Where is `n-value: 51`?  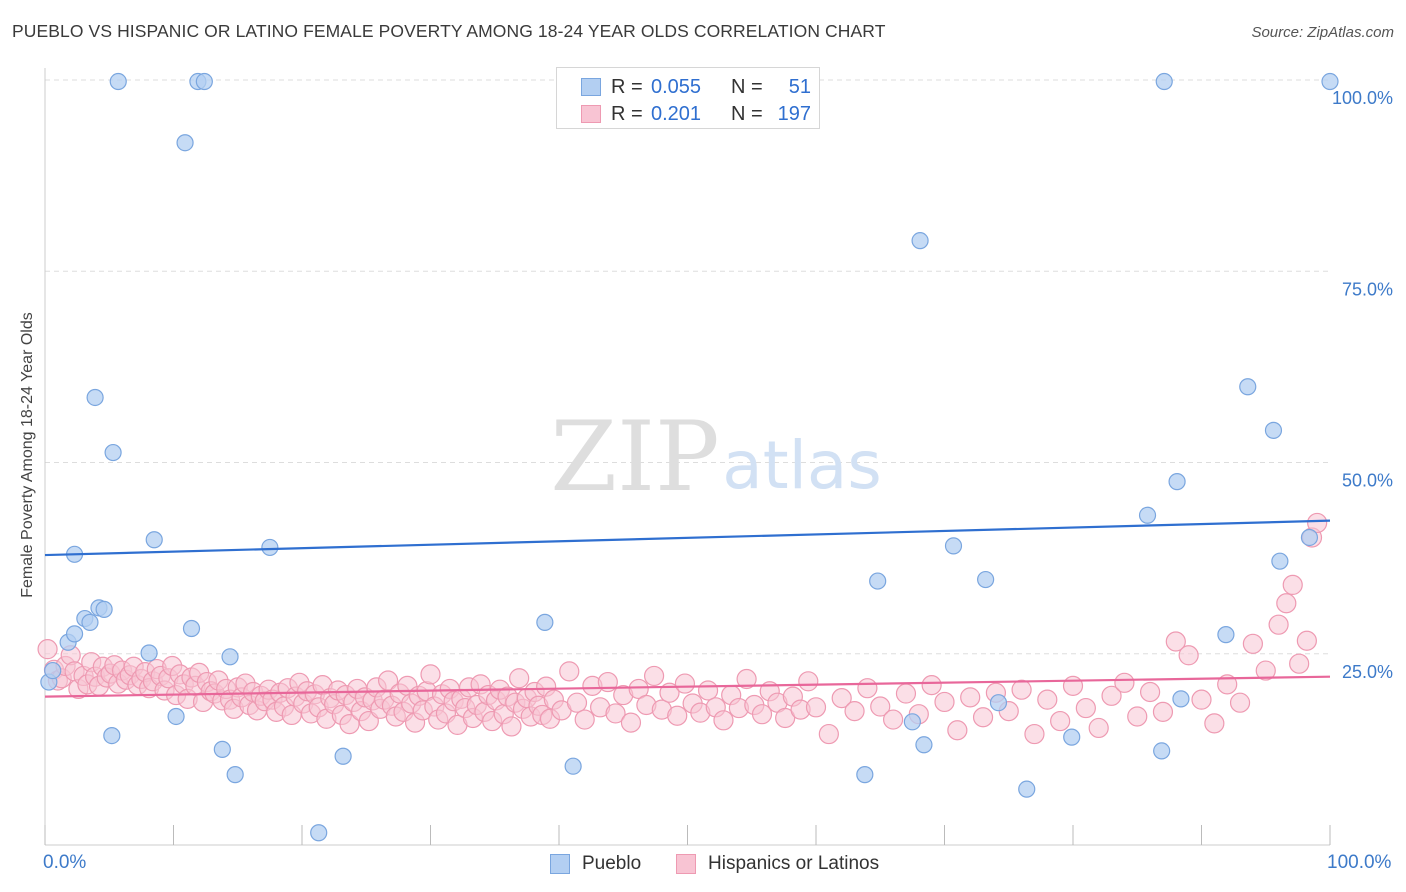
n-value: 51 is located at coordinates (799, 86).